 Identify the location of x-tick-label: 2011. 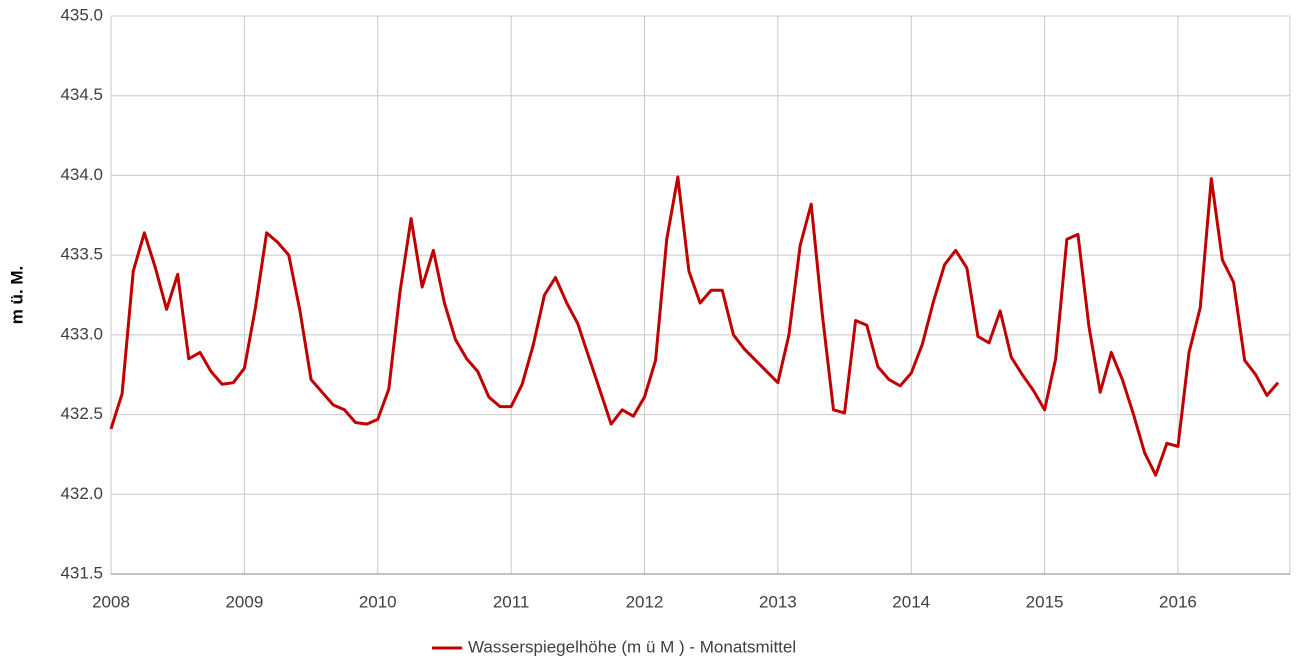
(511, 601).